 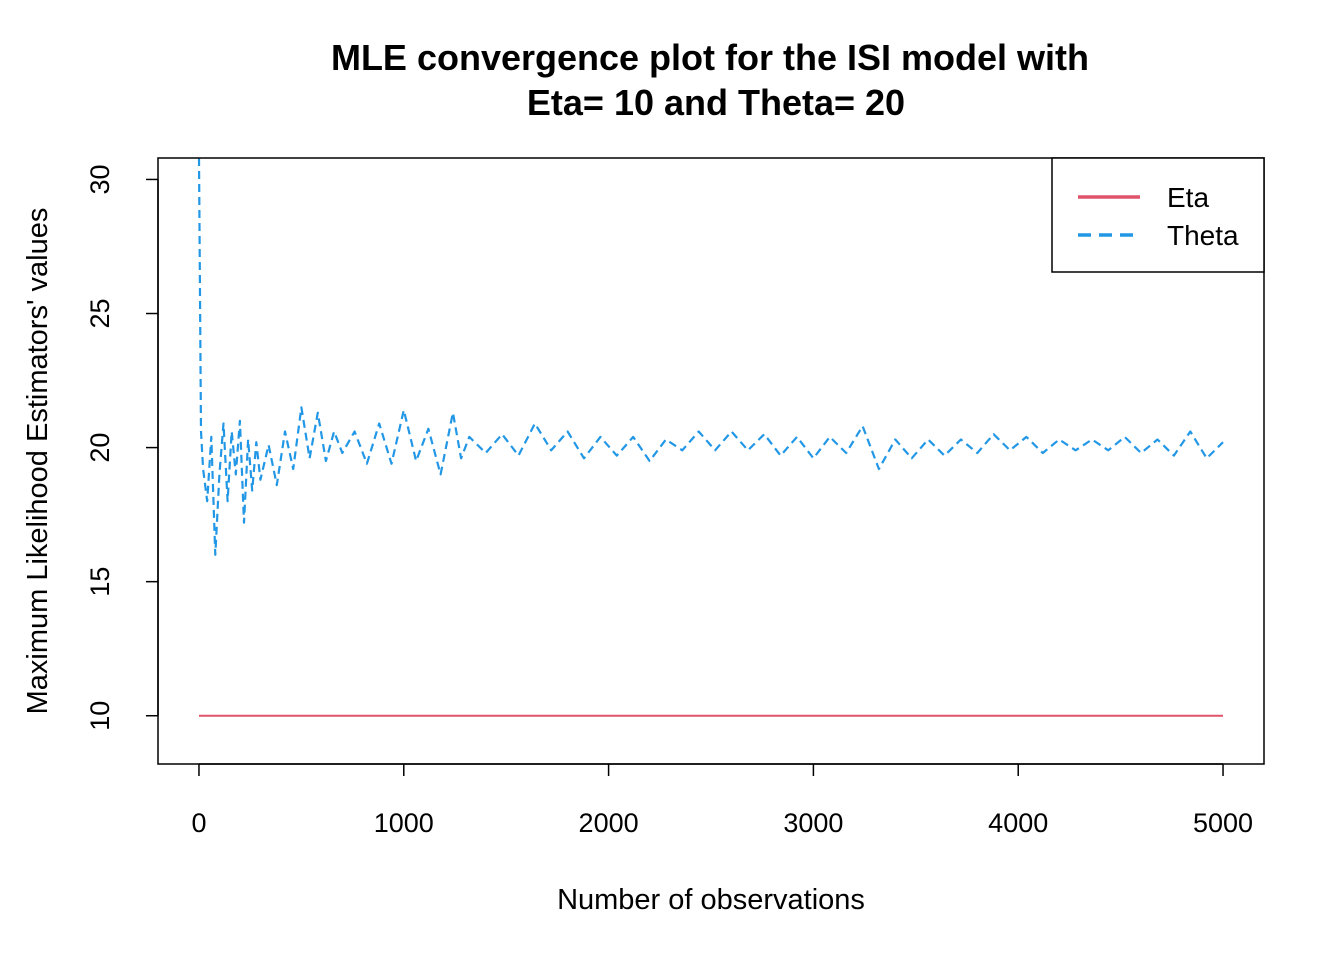 I want to click on y-tick-label: 20, so click(x=100, y=448).